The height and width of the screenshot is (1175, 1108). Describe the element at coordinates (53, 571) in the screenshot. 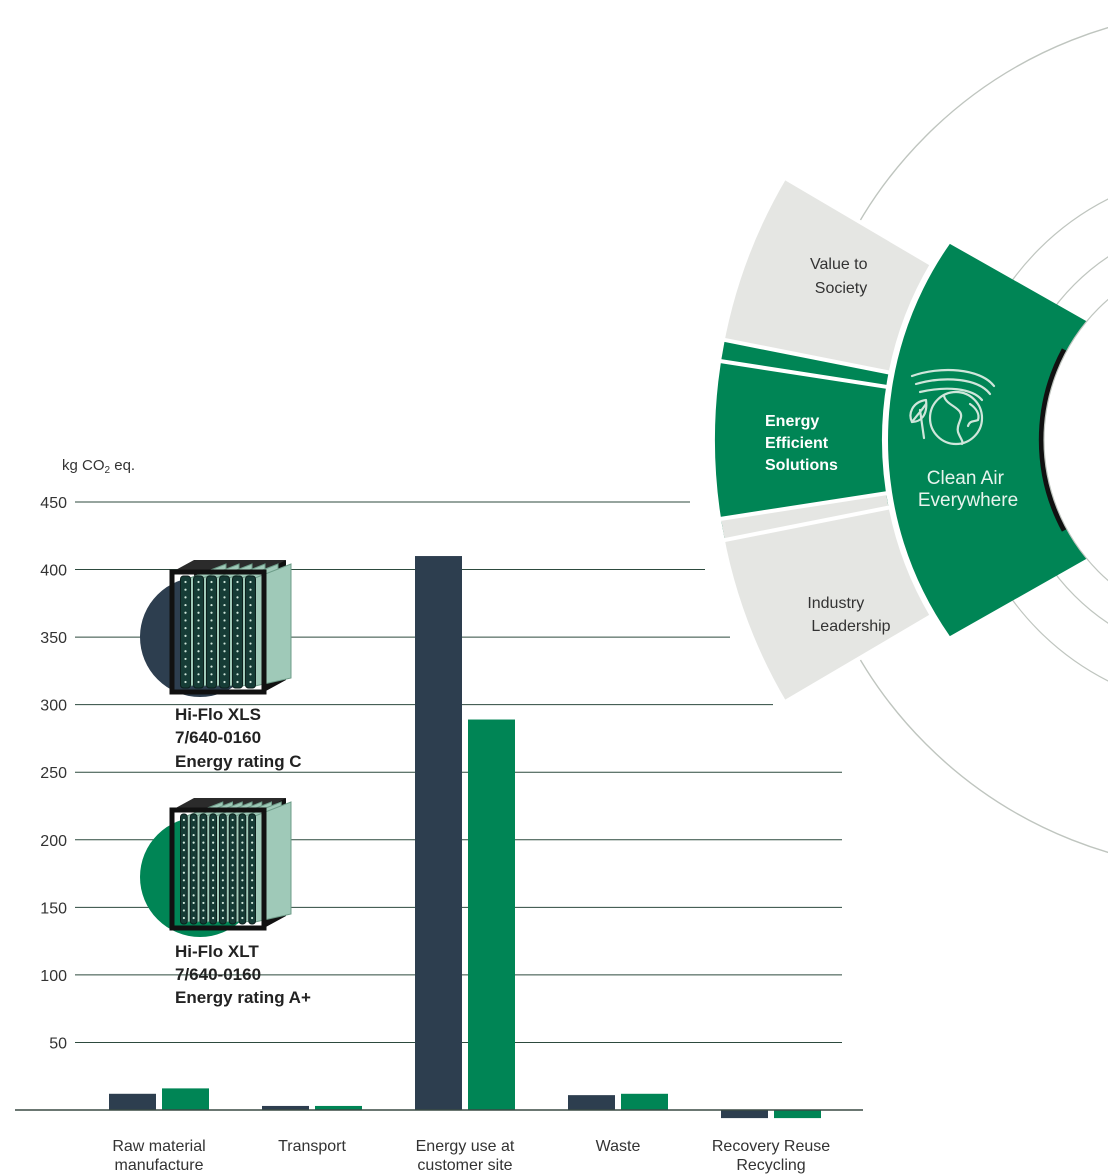

I see `y-tick-label: 400` at that location.